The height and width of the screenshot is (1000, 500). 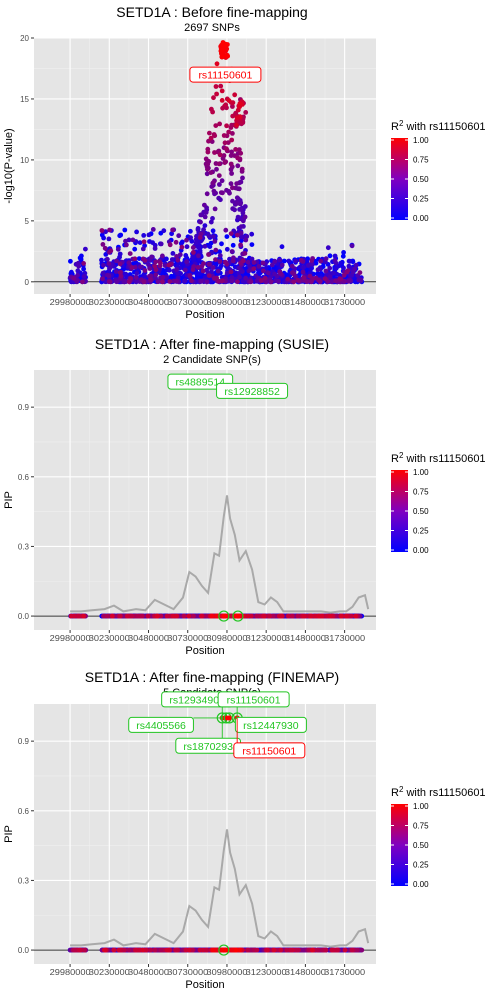 What do you see at coordinates (212, 677) in the screenshot?
I see `chart-title: SETD1A : After fine-mapping (FINEMAP)` at bounding box center [212, 677].